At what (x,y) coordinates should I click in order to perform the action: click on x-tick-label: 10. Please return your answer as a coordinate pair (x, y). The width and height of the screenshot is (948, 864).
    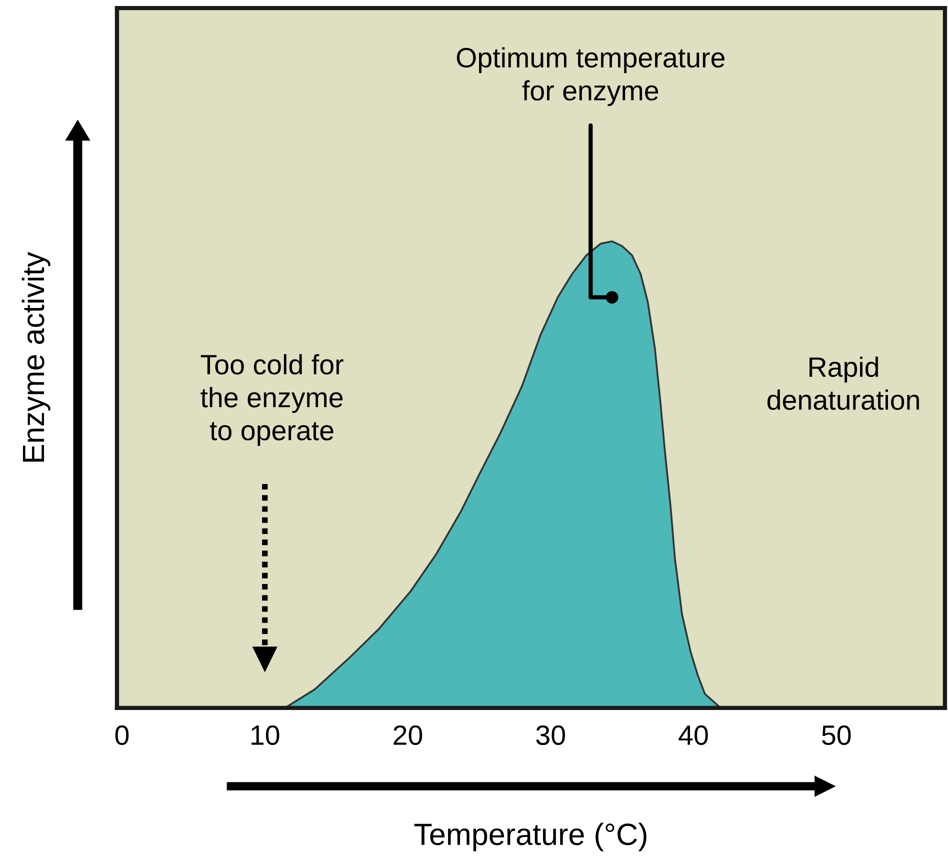
    Looking at the image, I should click on (266, 735).